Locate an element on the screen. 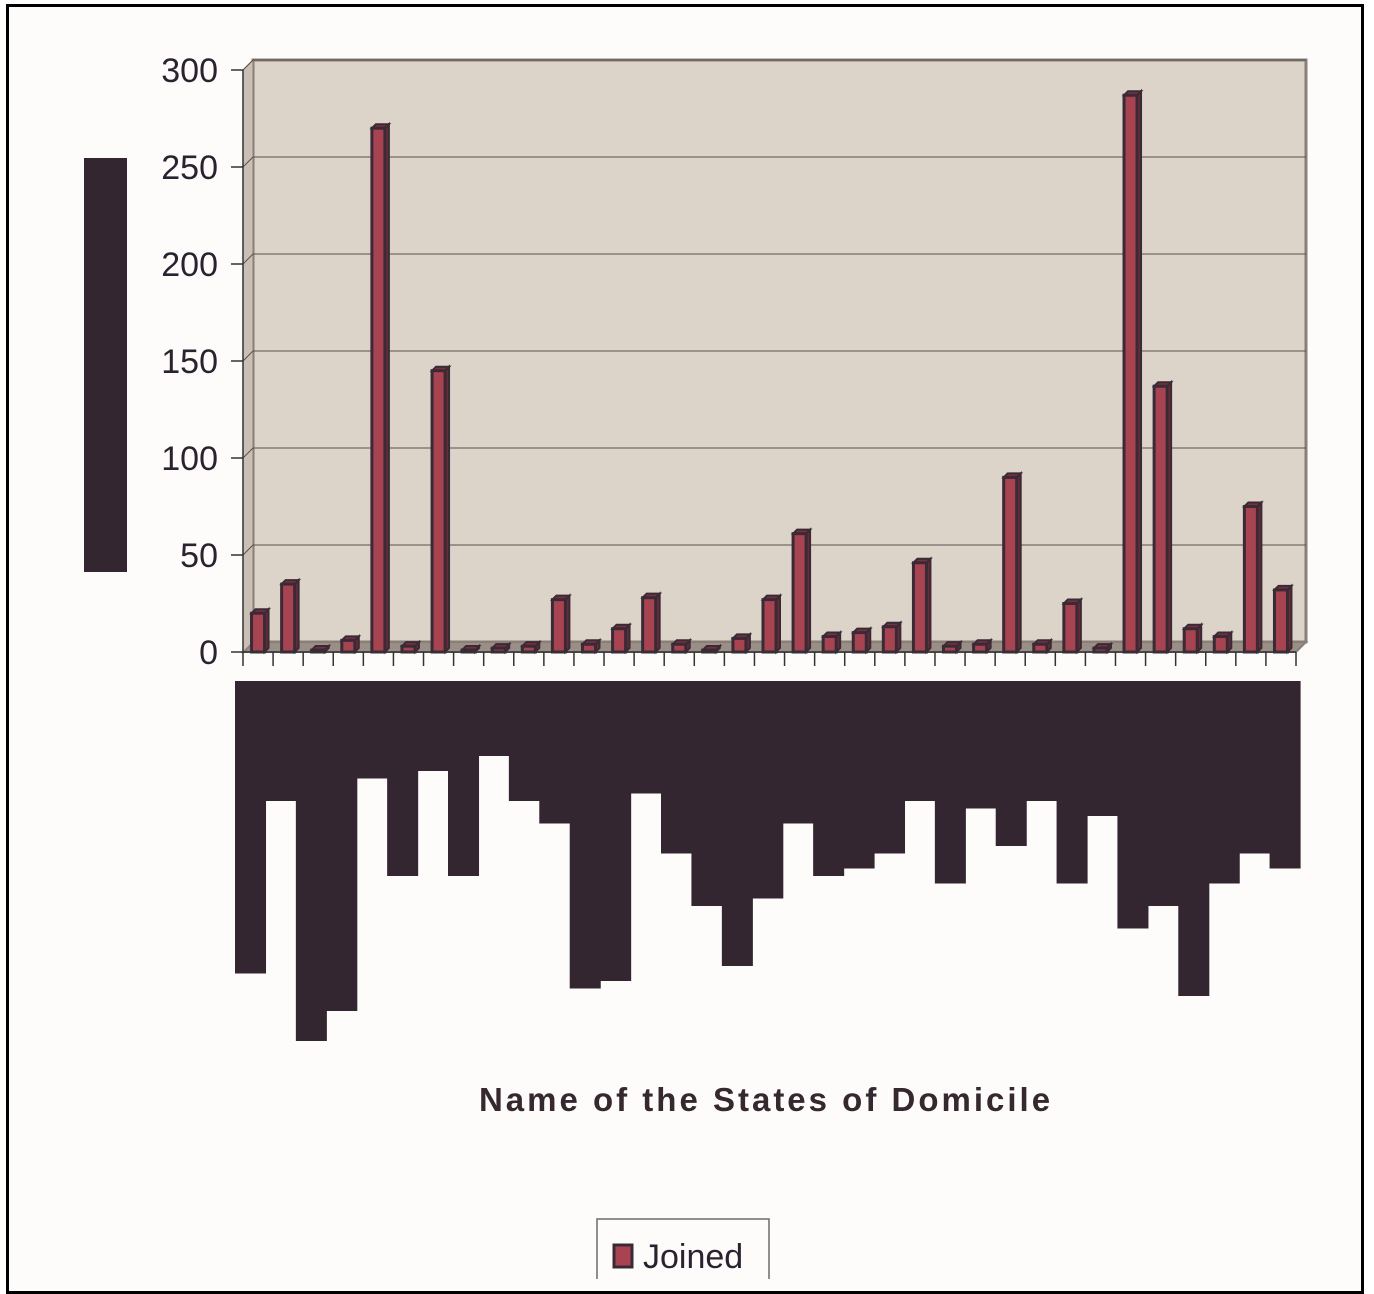  y-tick-labels: 0 50 100 150 200 250 300 is located at coordinates (189, 362).